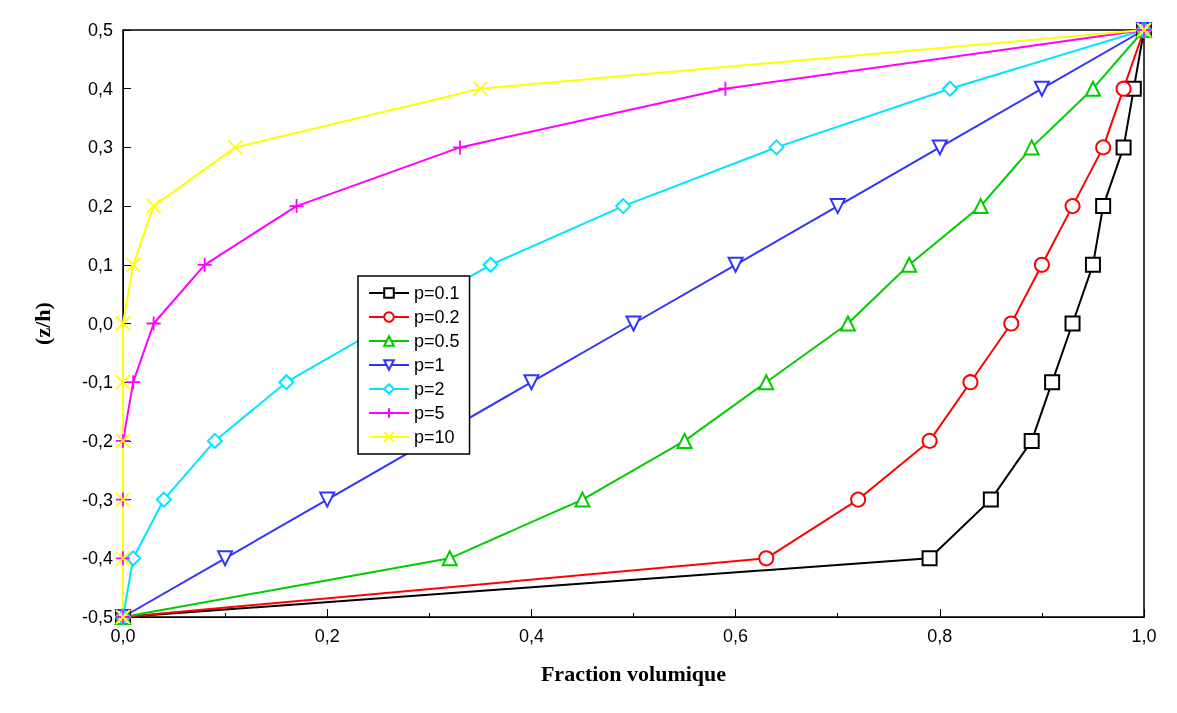 The height and width of the screenshot is (713, 1177). I want to click on y-tick-label: -0,1, so click(97, 382).